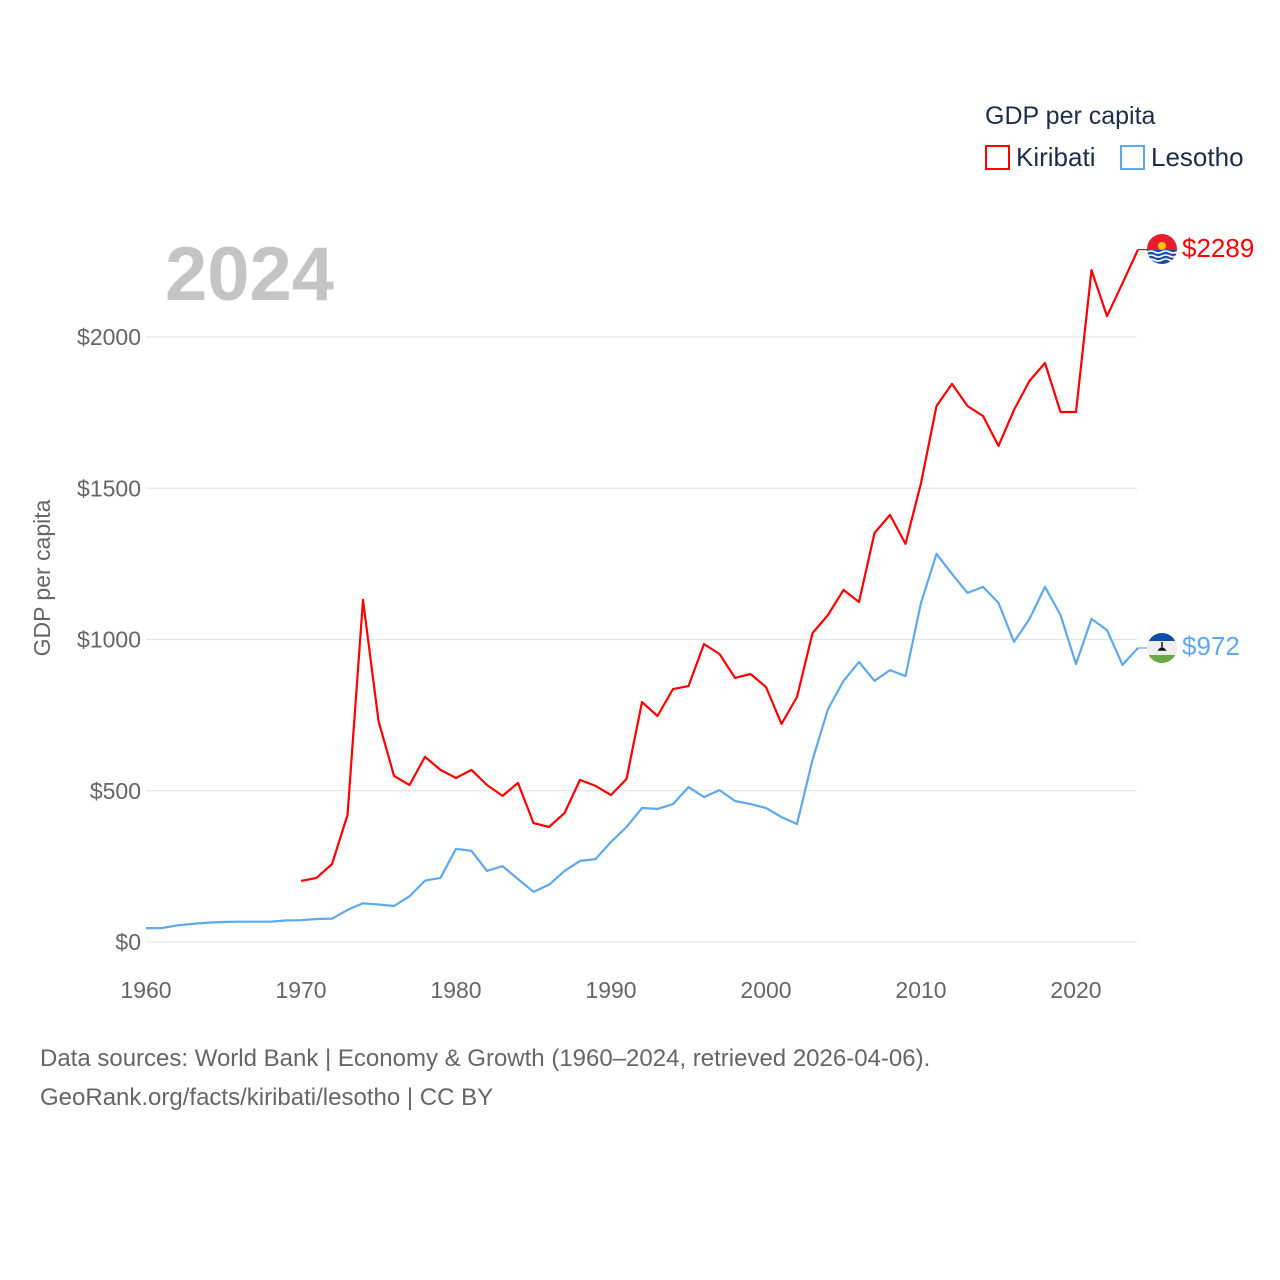 The height and width of the screenshot is (1280, 1280). Describe the element at coordinates (1211, 646) in the screenshot. I see `lesotho-end-value: $972` at that location.